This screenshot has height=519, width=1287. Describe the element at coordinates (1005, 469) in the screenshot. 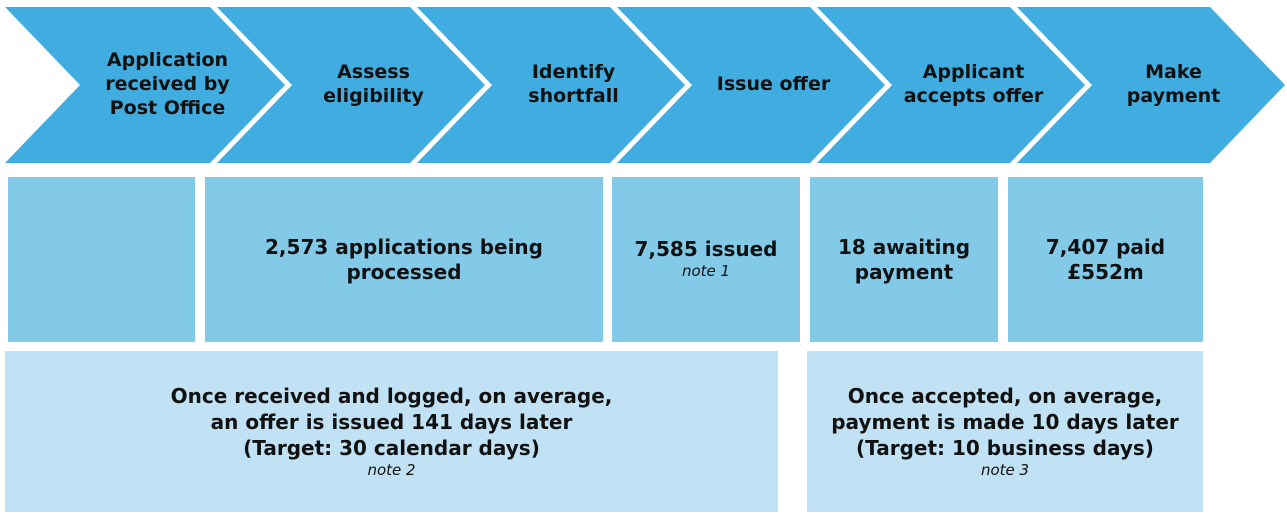

I see `info-note: note 3` at that location.